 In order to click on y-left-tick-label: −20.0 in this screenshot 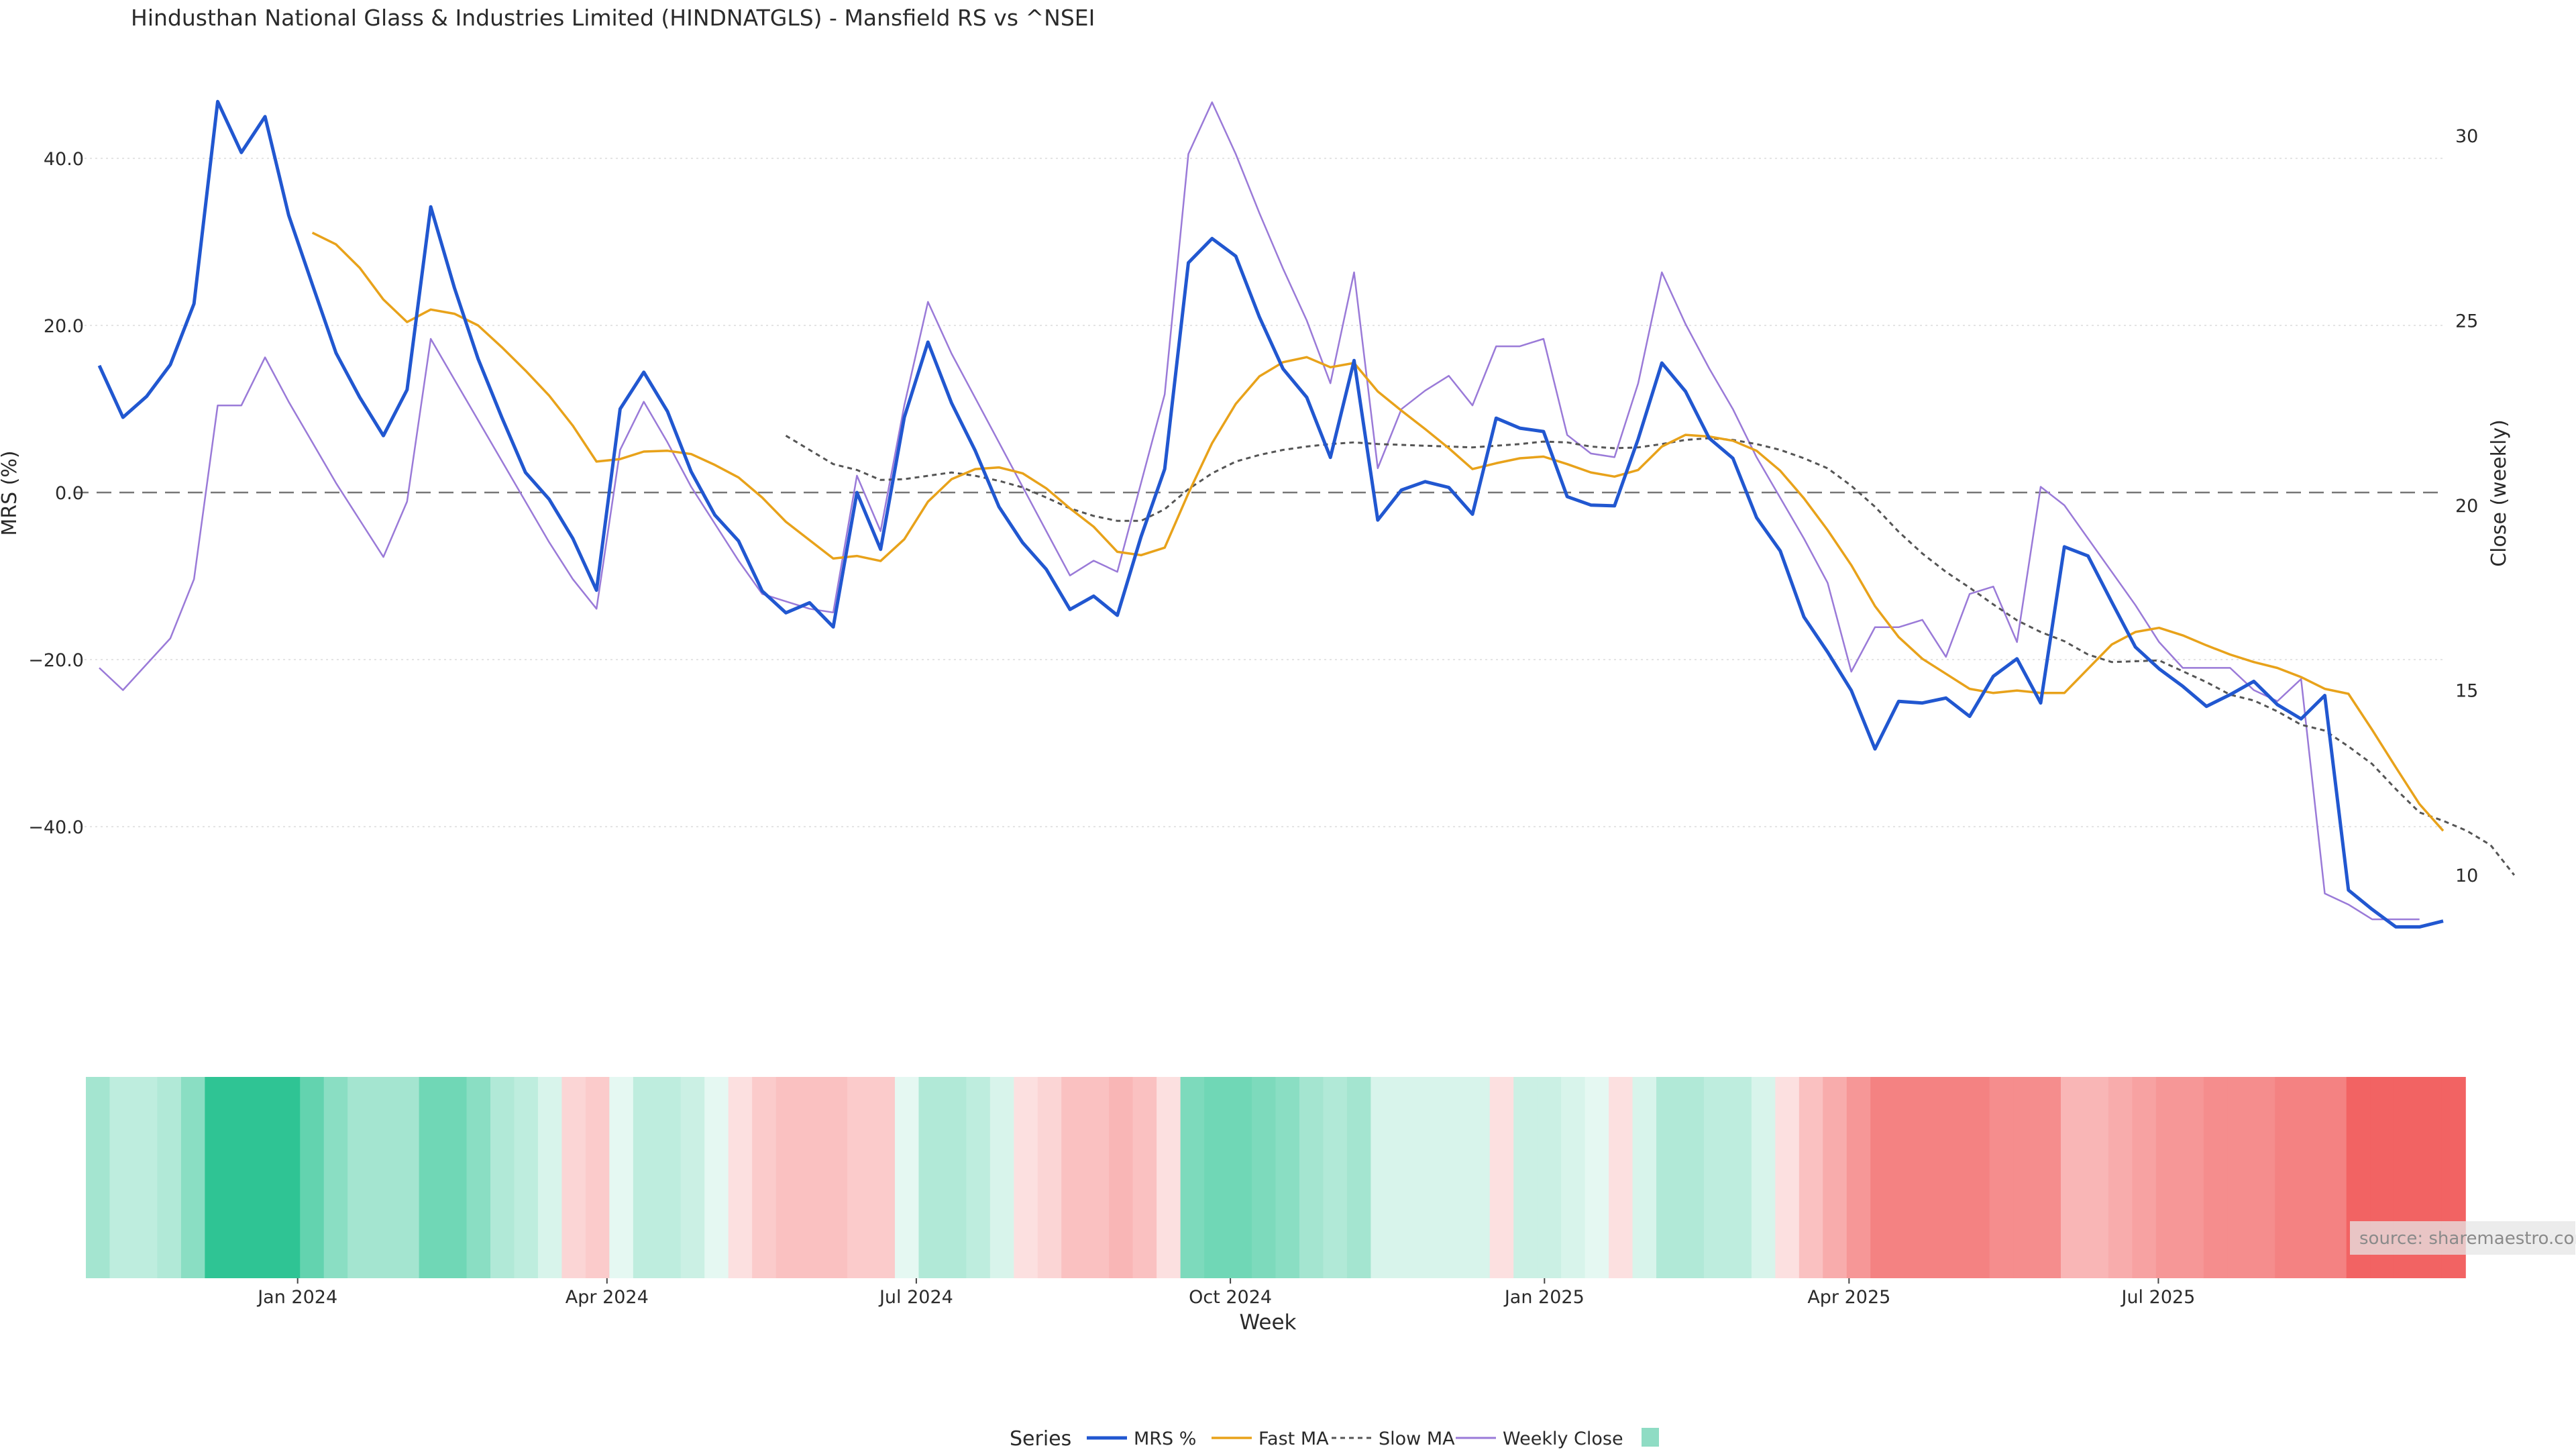, I will do `click(56, 661)`.